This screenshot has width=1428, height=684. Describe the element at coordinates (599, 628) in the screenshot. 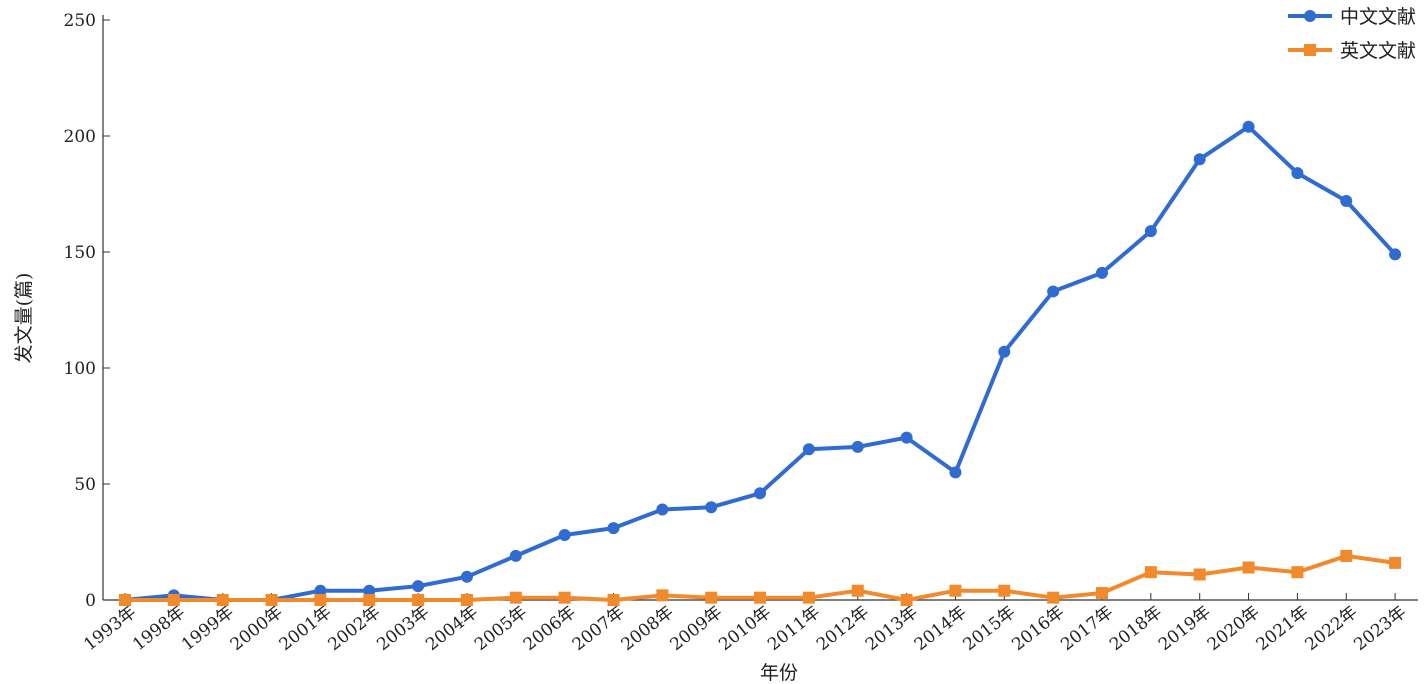

I see `x-tick-label: 2007年` at that location.